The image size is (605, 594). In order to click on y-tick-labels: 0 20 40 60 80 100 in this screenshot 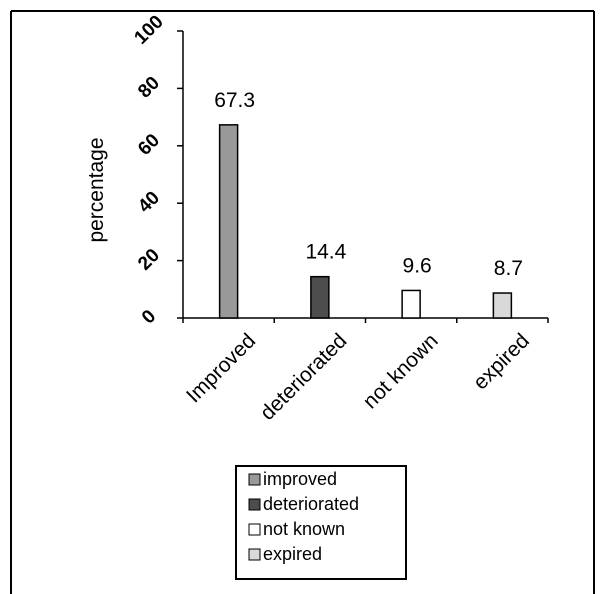, I will do `click(148, 169)`.